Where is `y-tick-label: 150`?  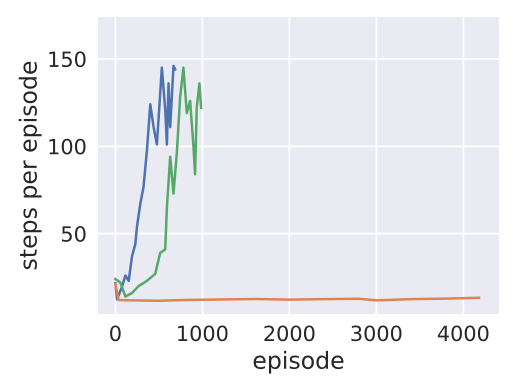 y-tick-label: 150 is located at coordinates (67, 59).